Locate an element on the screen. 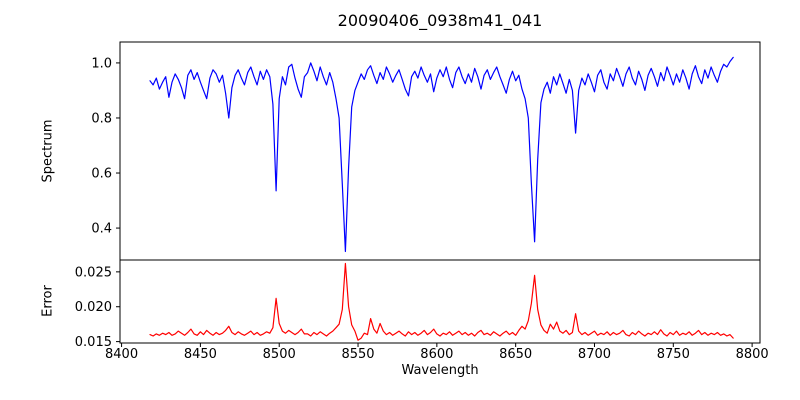 This screenshot has height=400, width=800. x-tick-label: 8800 is located at coordinates (752, 354).